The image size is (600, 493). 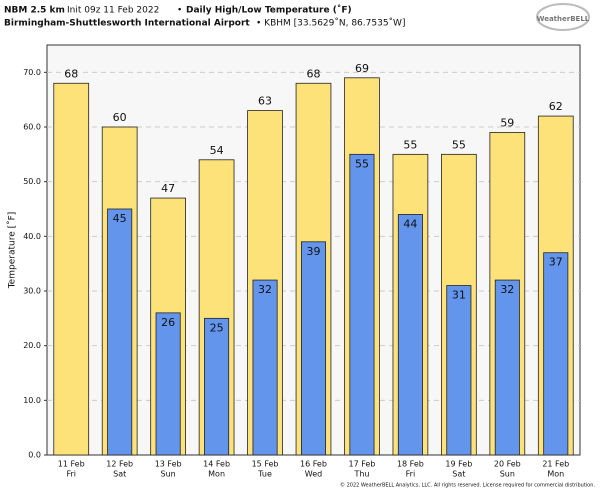 I want to click on x-tick-label: 13 Feb, so click(x=168, y=464).